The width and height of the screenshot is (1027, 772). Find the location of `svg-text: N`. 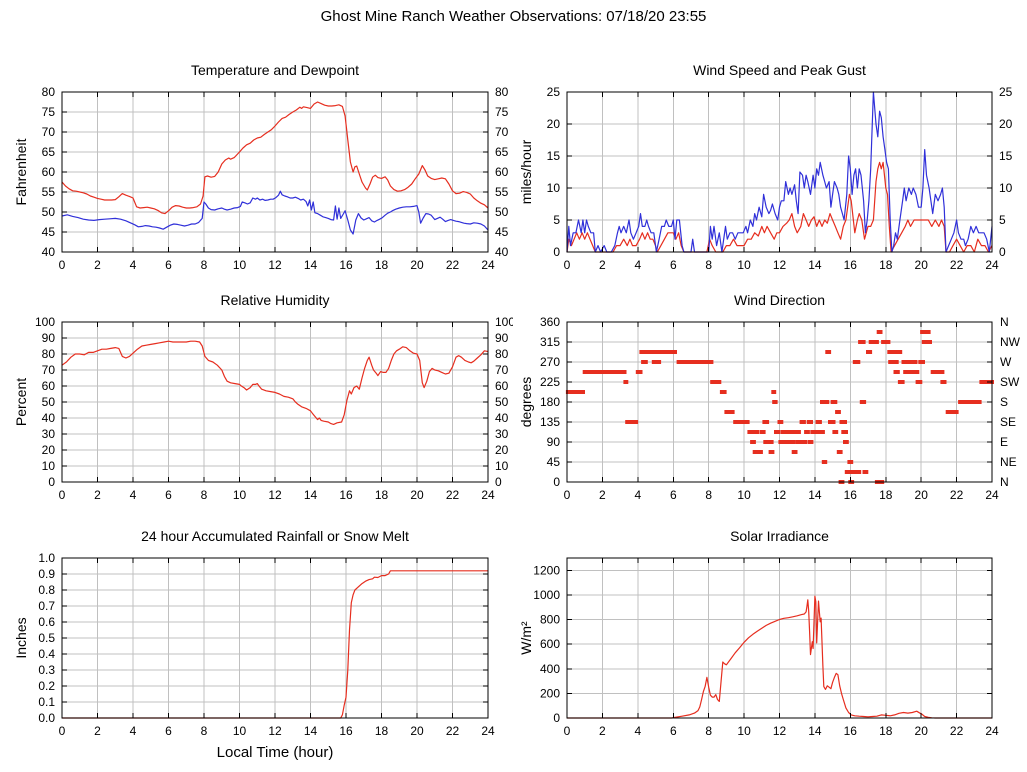

svg-text: N is located at coordinates (1004, 482).